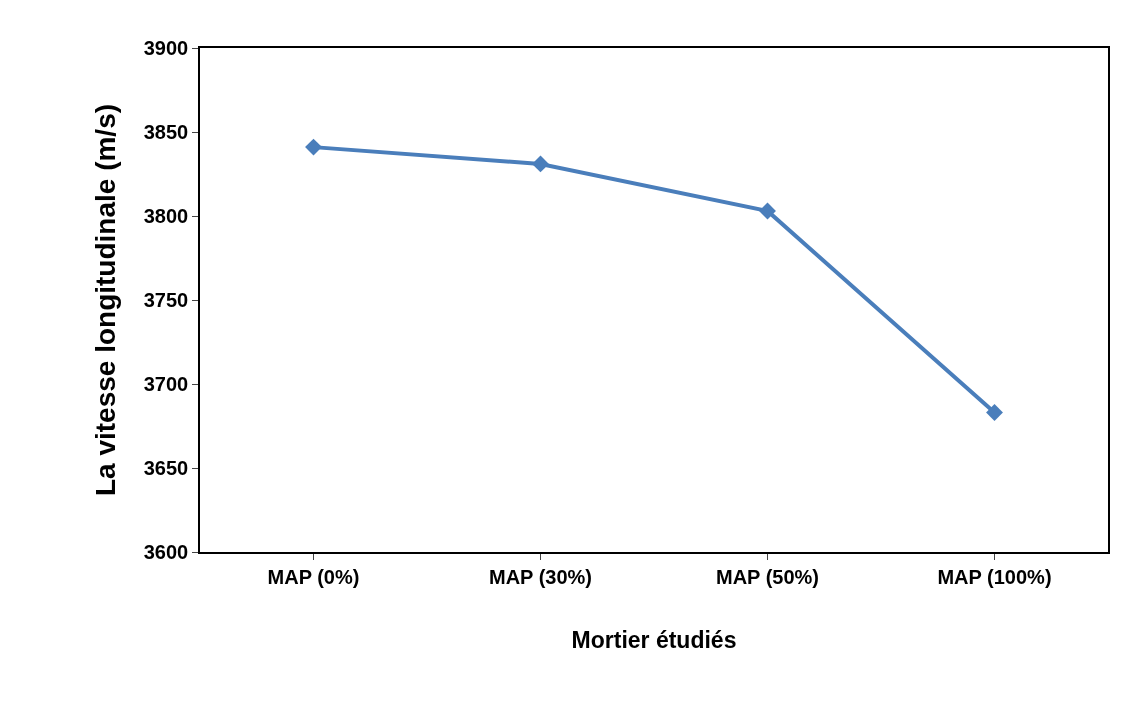 The width and height of the screenshot is (1131, 706). What do you see at coordinates (540, 576) in the screenshot?
I see `x-tick-label: MAP (30%)` at bounding box center [540, 576].